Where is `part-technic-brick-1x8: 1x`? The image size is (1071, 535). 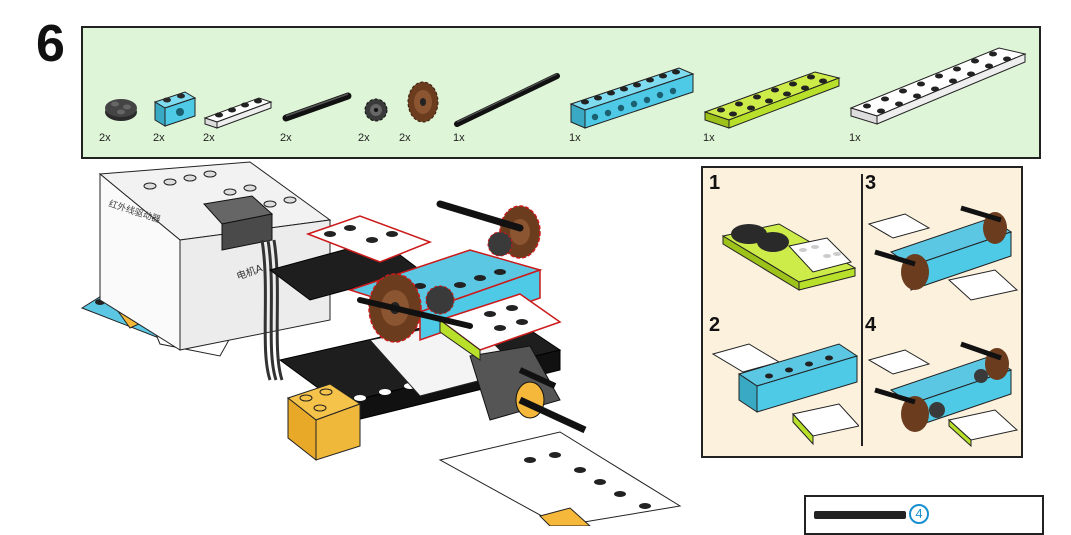
part-technic-brick-1x8: 1x is located at coordinates (634, 93).